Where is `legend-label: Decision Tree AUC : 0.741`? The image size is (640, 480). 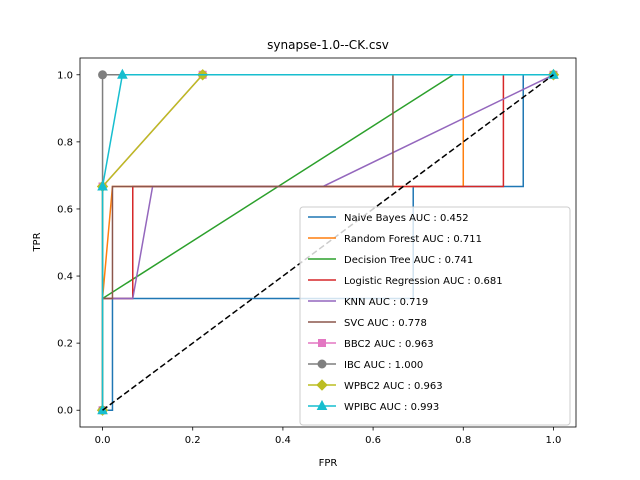
legend-label: Decision Tree AUC : 0.741 is located at coordinates (408, 260).